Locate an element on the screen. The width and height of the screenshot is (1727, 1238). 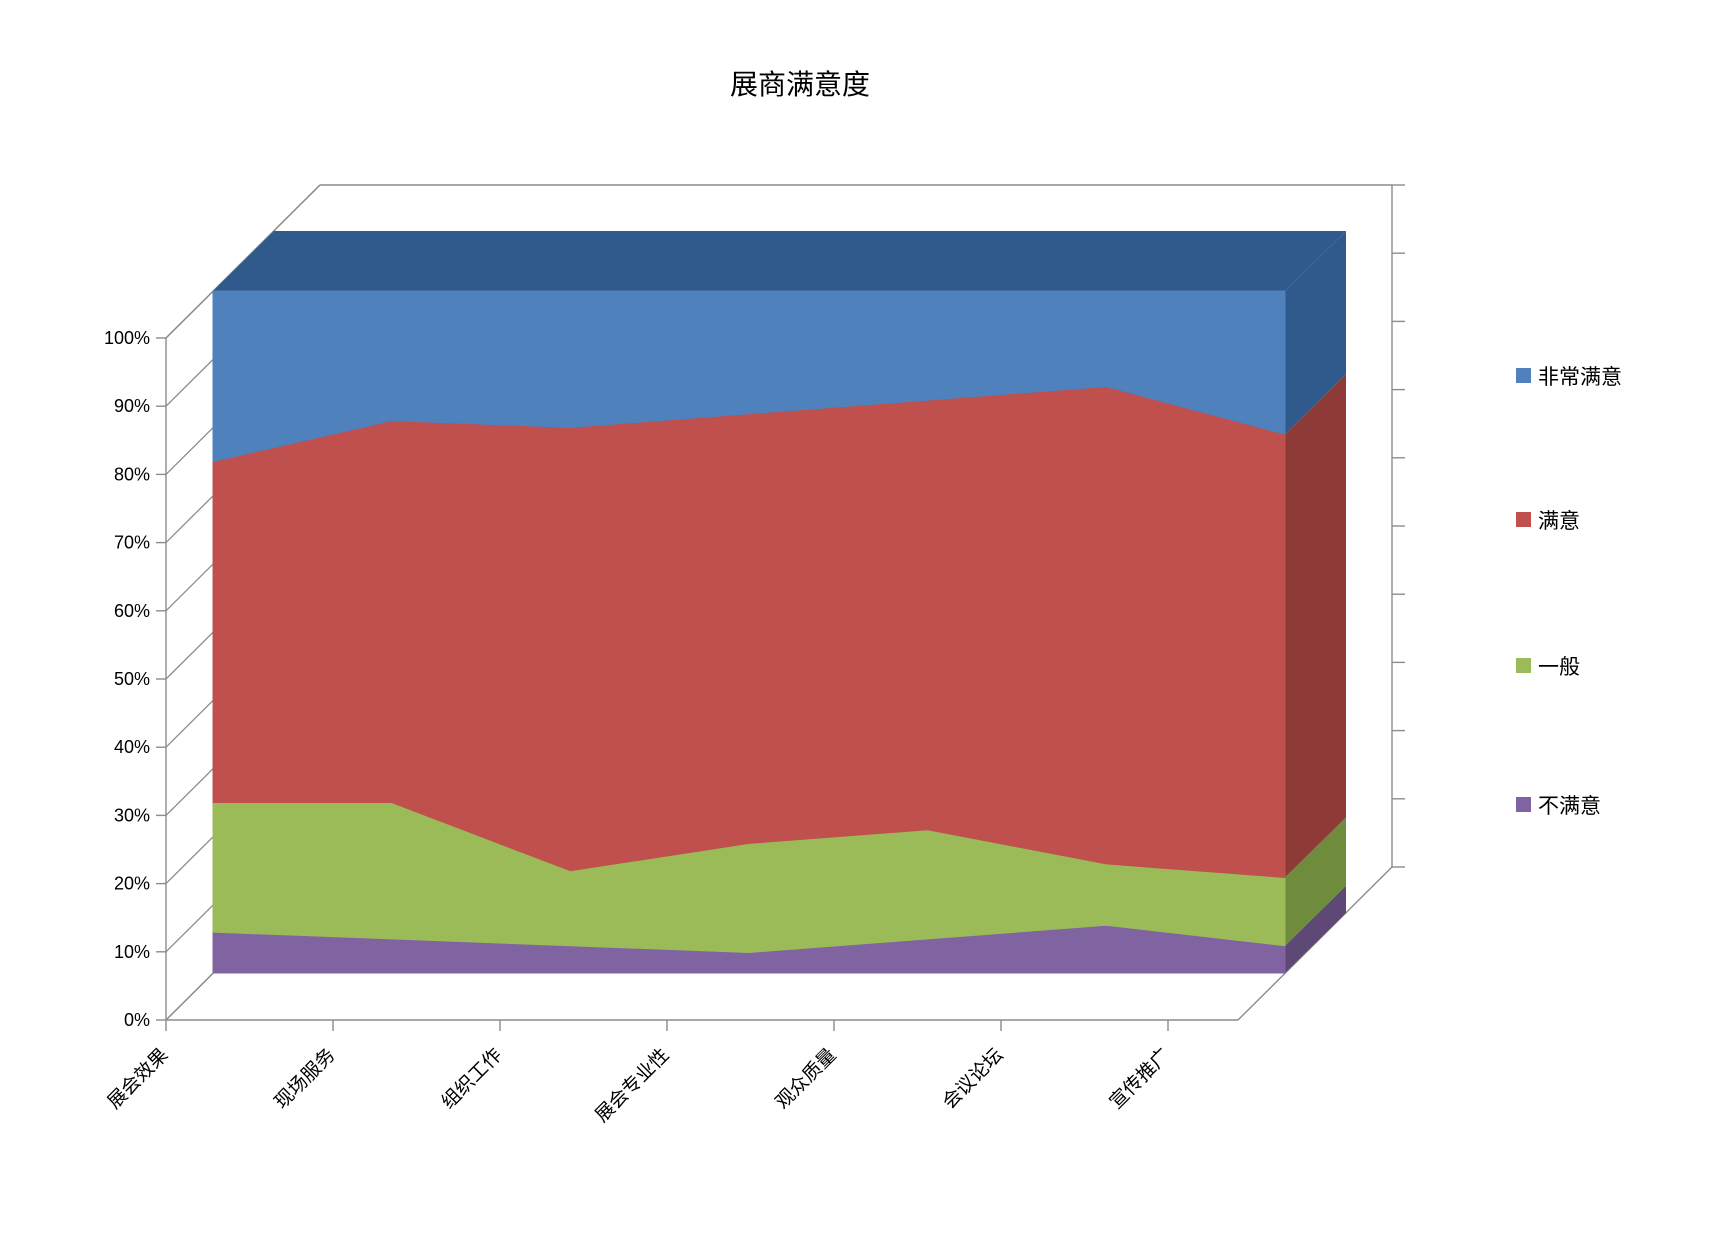
legend-label-非常满意: 非常满意 is located at coordinates (1580, 377).